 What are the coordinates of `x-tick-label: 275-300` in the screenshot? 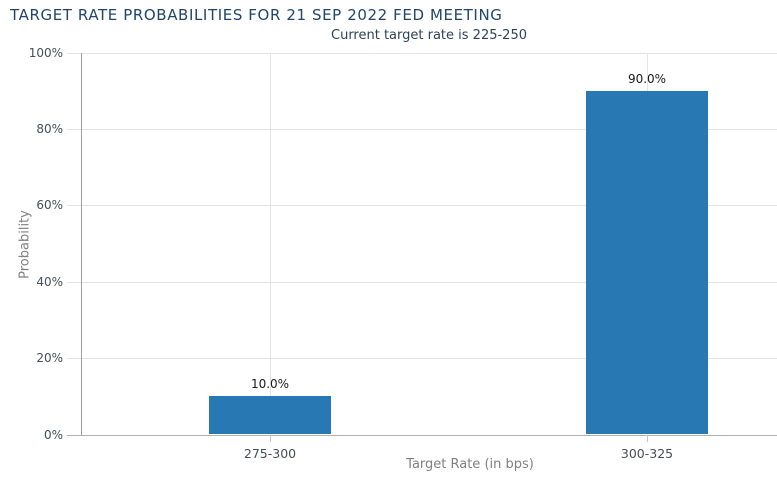 It's located at (270, 453).